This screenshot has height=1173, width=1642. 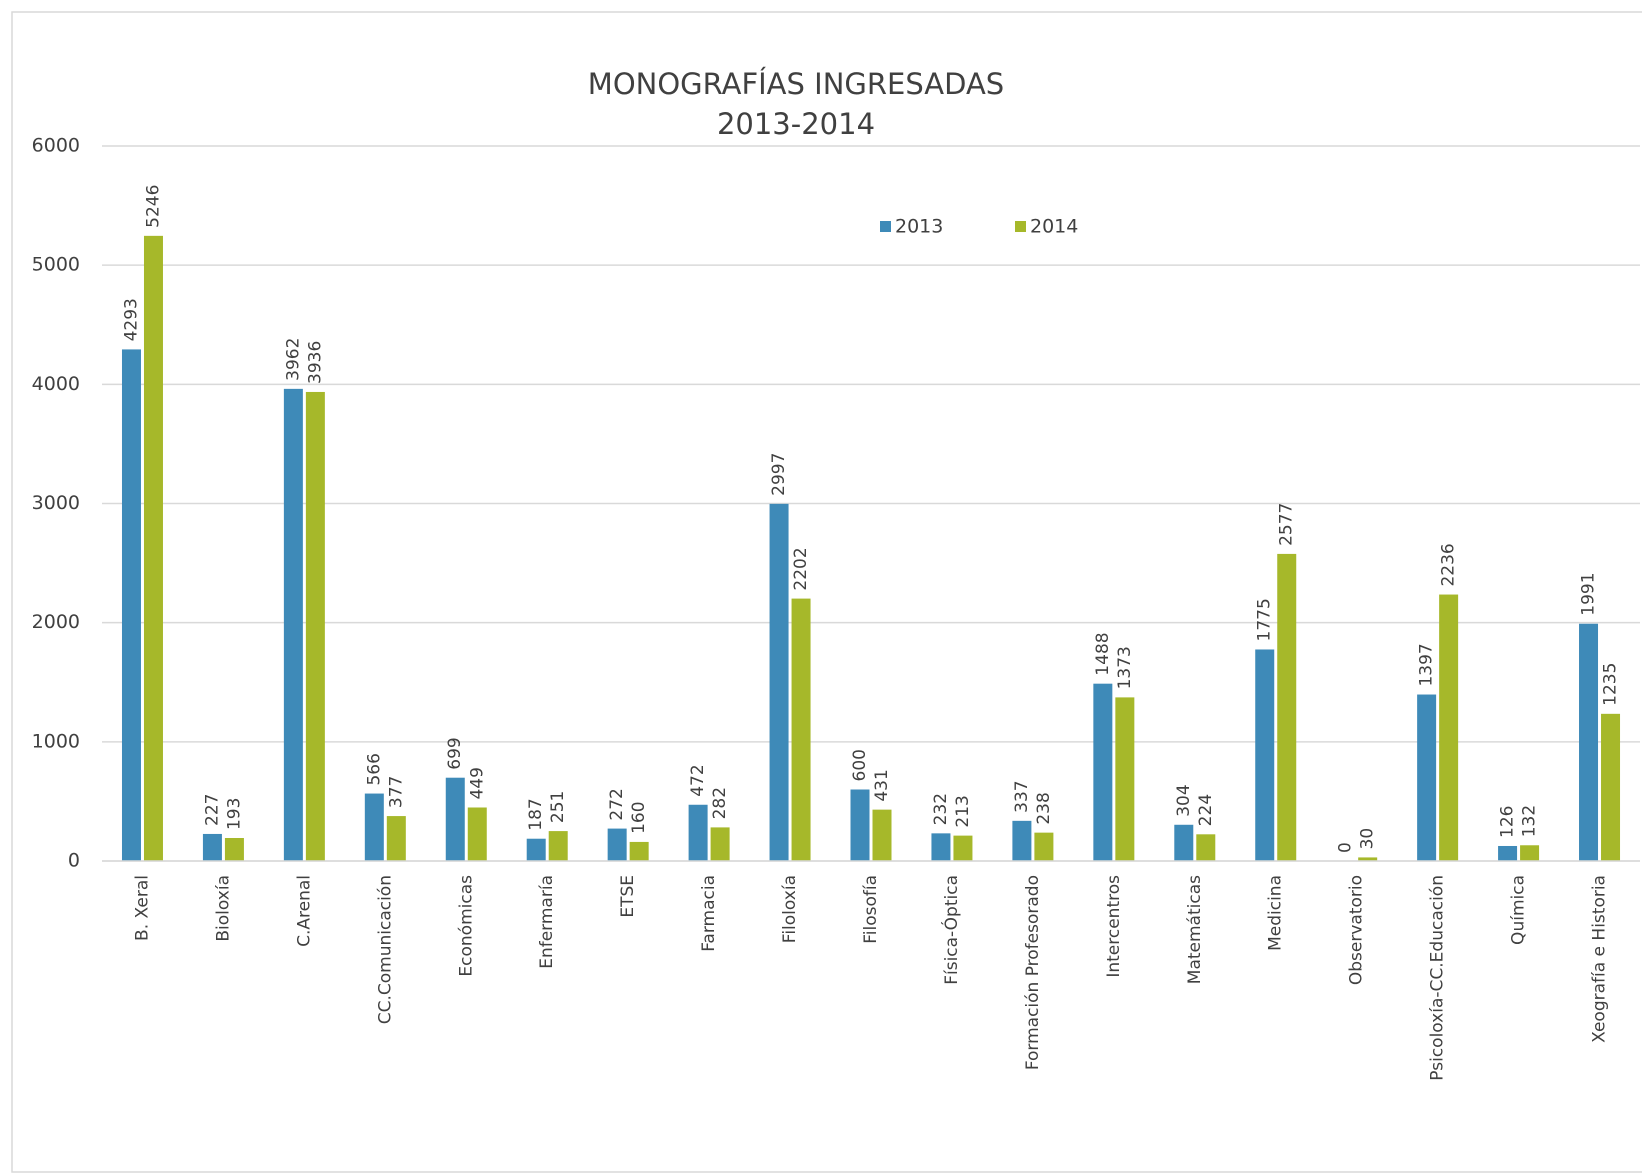 I want to click on y-tick-label: 3000, so click(x=56, y=503).